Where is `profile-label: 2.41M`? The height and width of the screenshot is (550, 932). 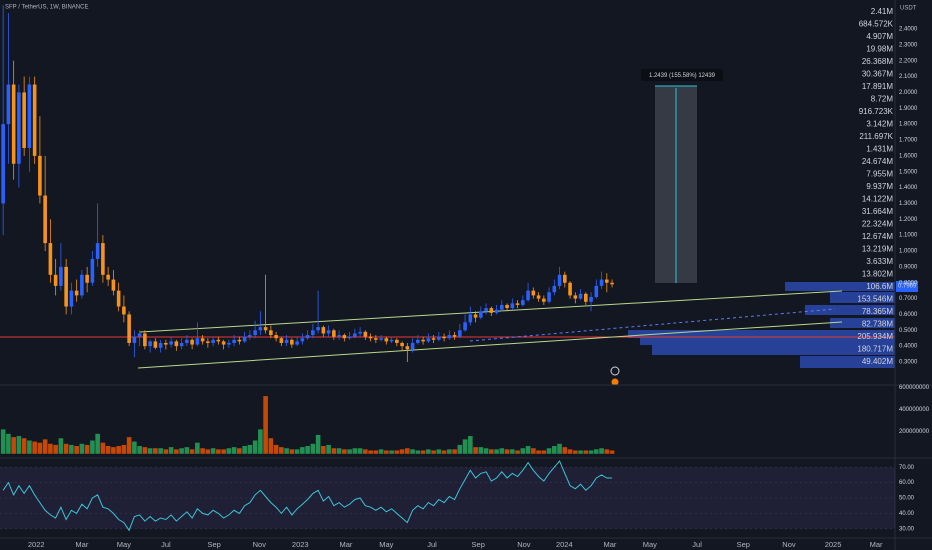
profile-label: 2.41M is located at coordinates (882, 11).